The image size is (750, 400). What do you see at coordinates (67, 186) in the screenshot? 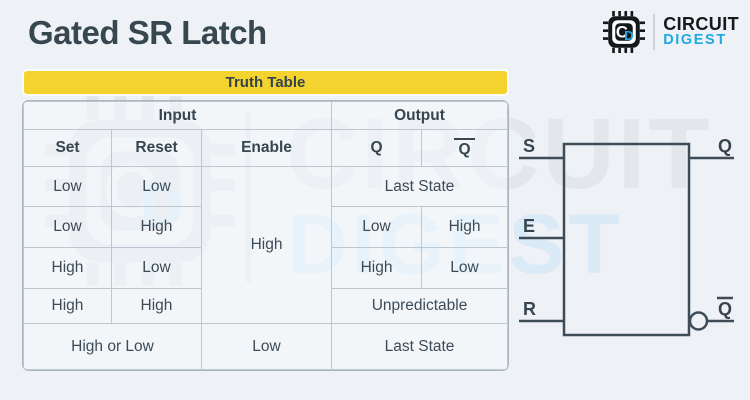
I see `cell-r1-set: Low` at bounding box center [67, 186].